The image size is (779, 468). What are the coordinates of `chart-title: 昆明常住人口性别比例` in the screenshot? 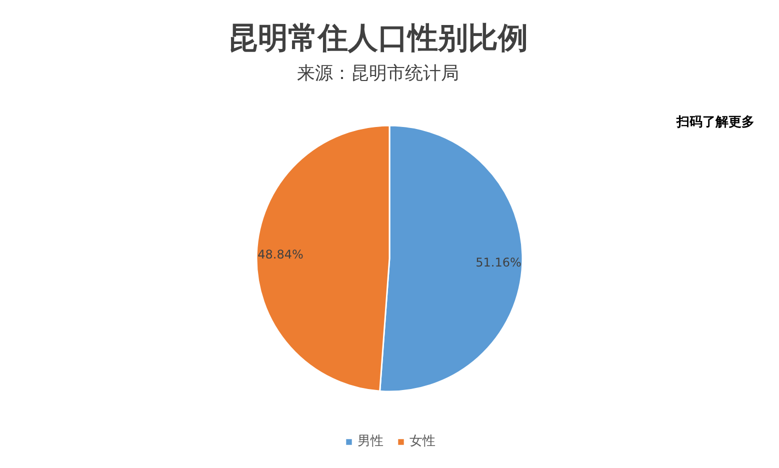 It's located at (378, 38).